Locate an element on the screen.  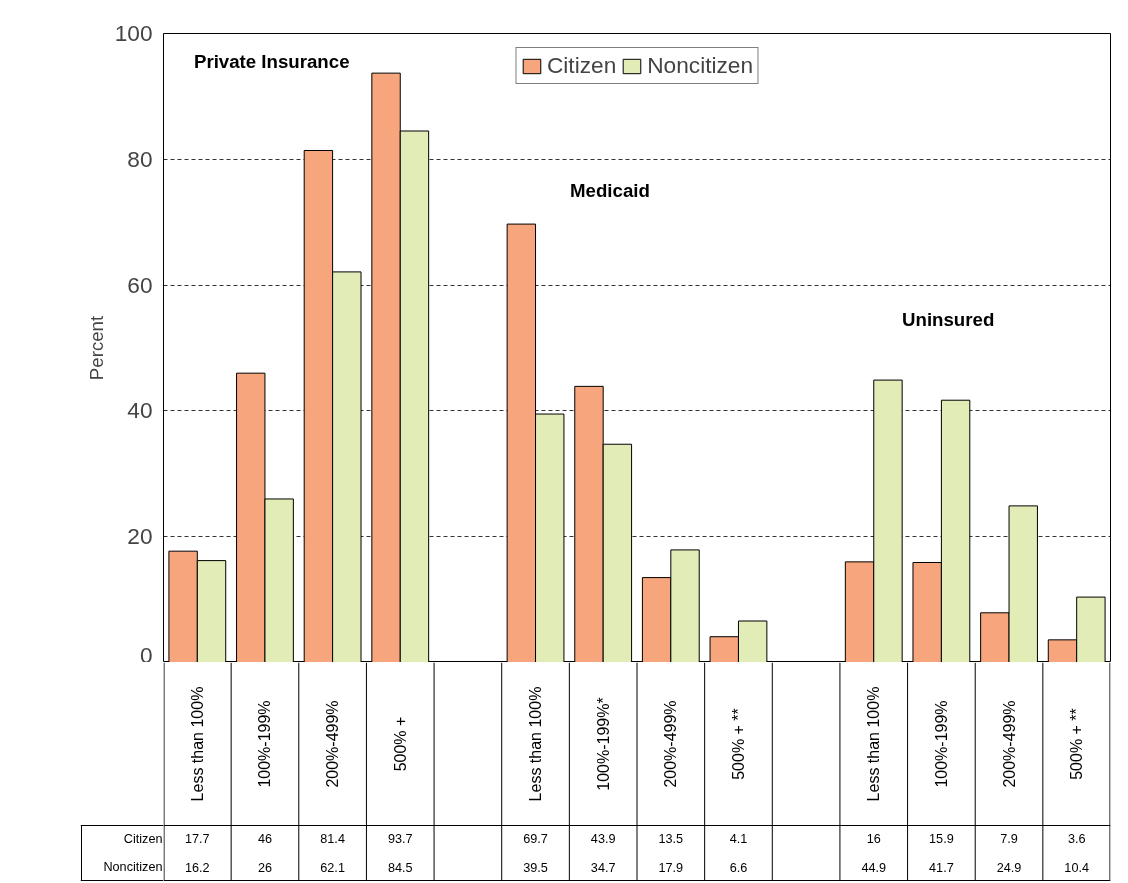
data-label: 15.9 is located at coordinates (941, 839).